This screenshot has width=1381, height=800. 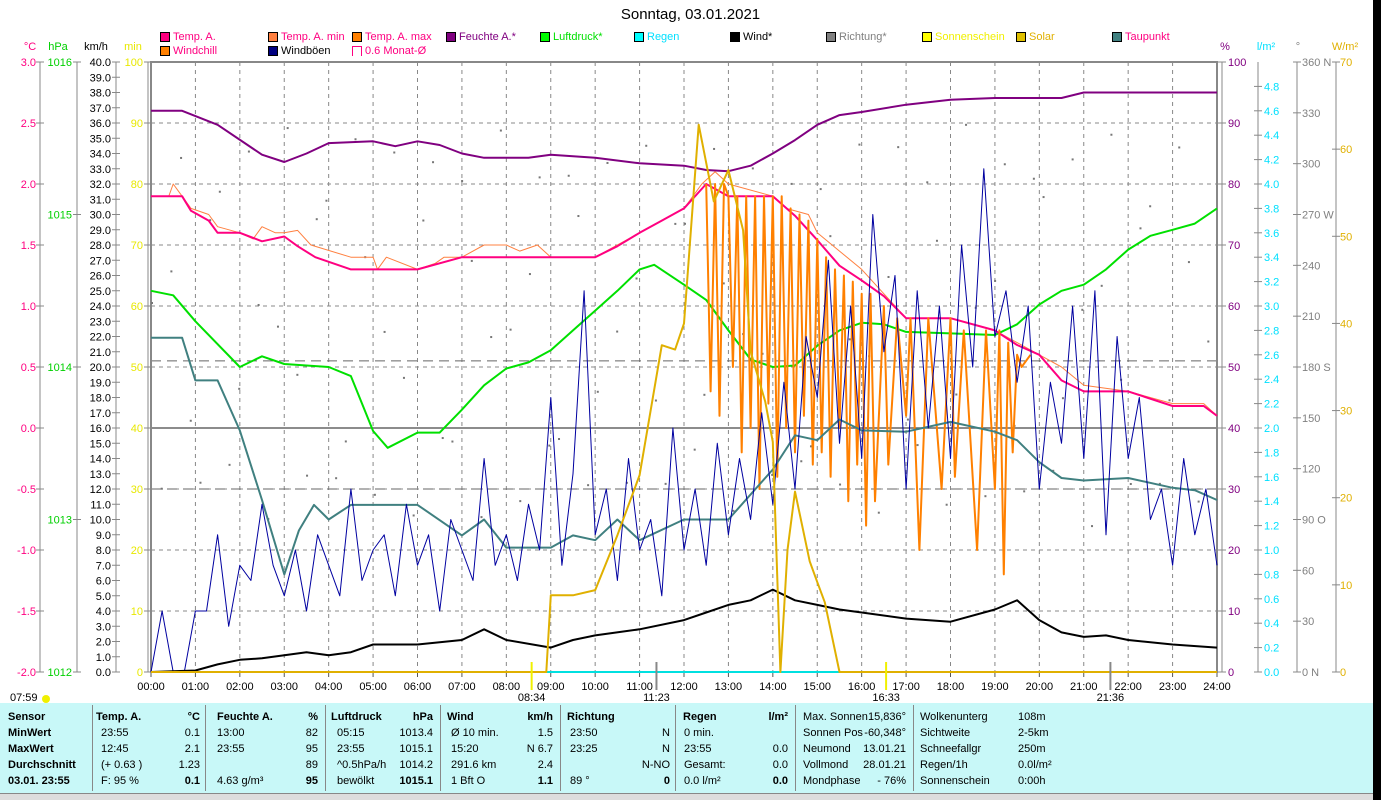 I want to click on legend-item: Temp. A. min, so click(x=306, y=37).